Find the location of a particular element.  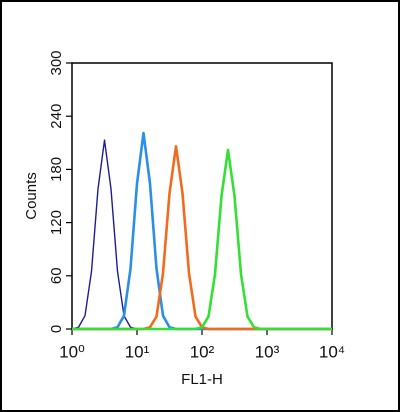

y-axis-label: Counts is located at coordinates (31, 196).